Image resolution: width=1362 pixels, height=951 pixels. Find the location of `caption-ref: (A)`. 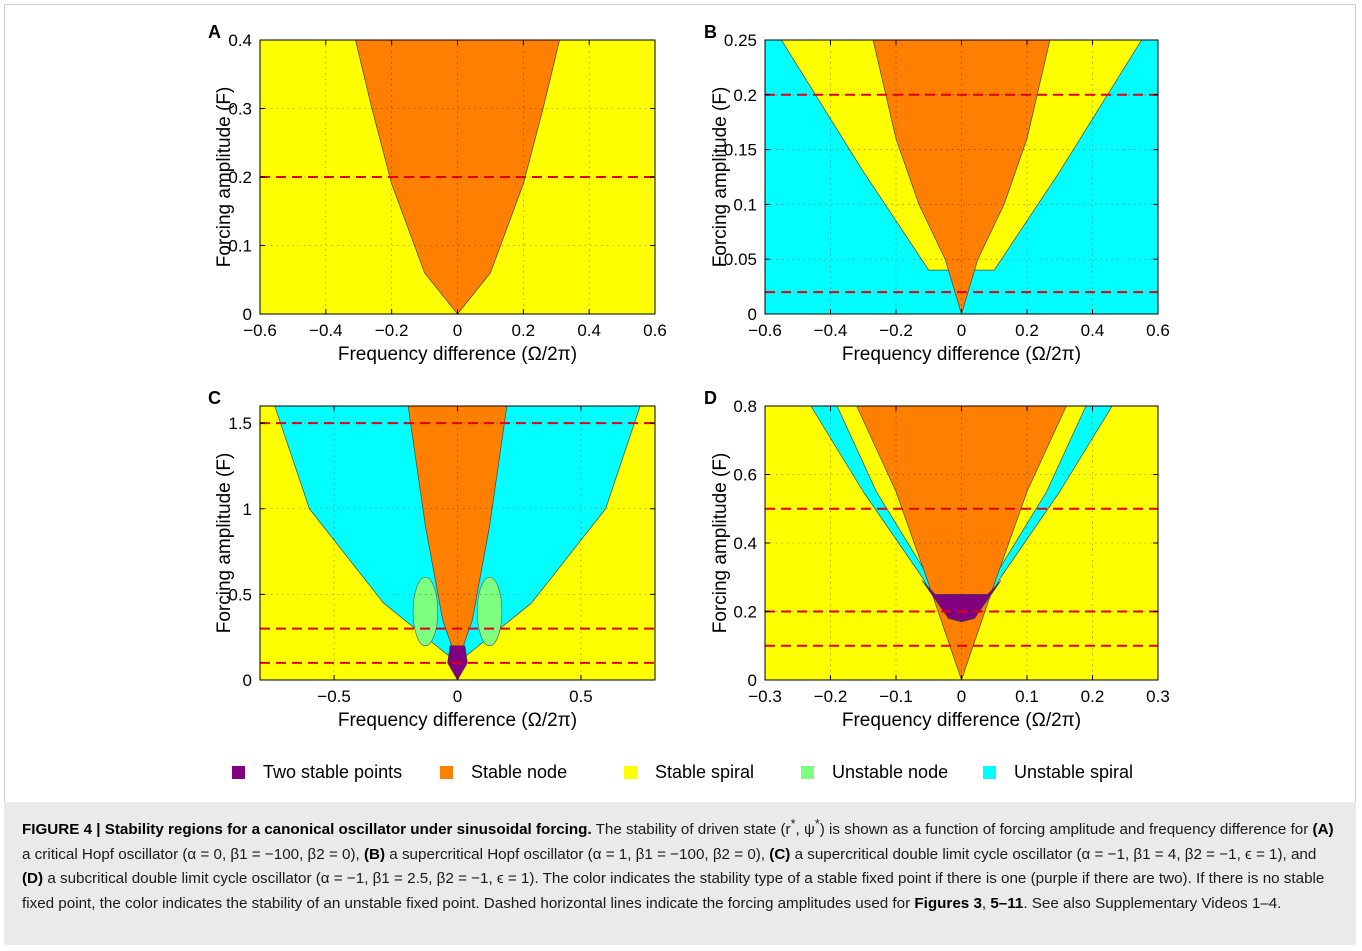

caption-ref: (A) is located at coordinates (1323, 830).